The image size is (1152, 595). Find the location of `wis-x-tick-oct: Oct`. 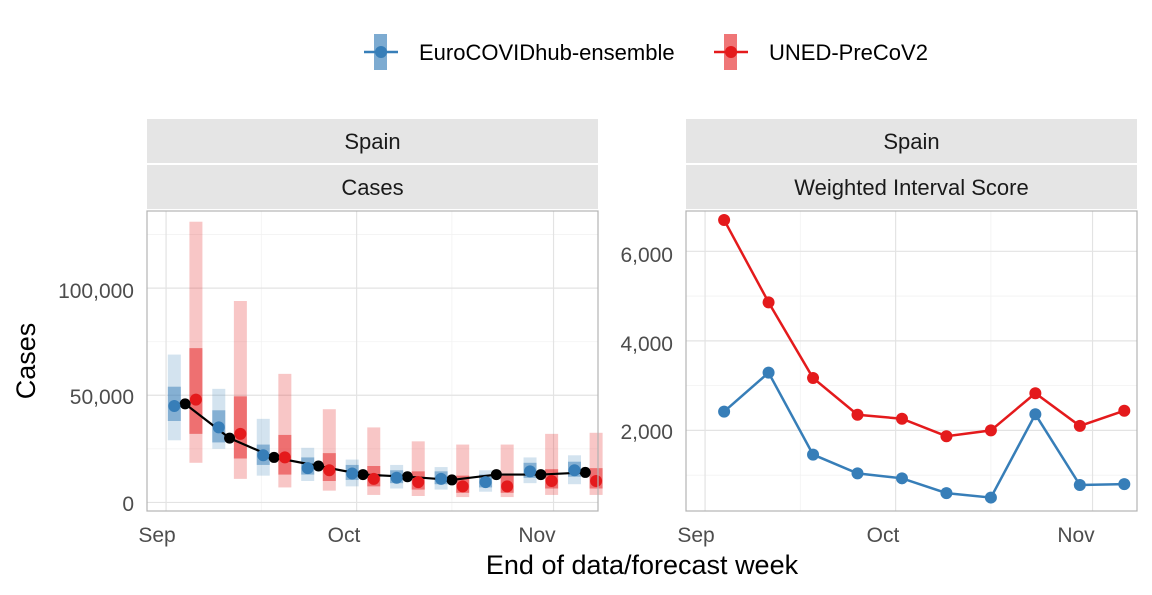

wis-x-tick-oct: Oct is located at coordinates (883, 535).